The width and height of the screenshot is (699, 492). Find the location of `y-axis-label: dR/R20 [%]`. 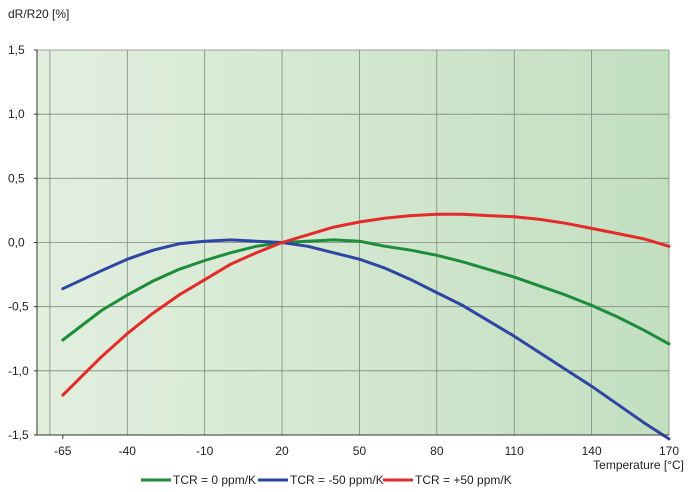

y-axis-label: dR/R20 [%] is located at coordinates (38, 14).